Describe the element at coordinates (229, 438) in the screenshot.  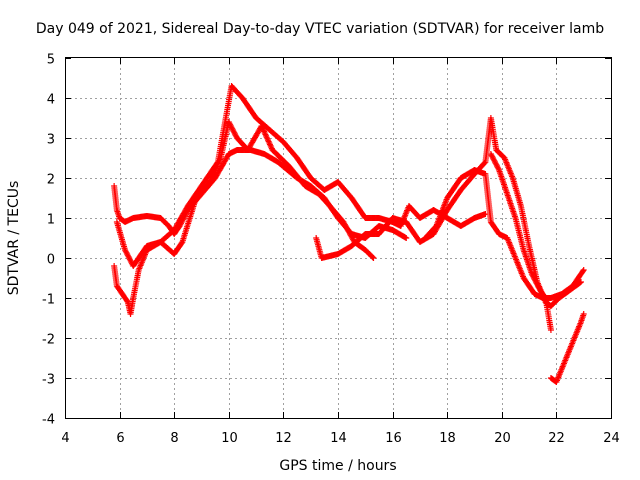
I see `x-tick-label: 10` at that location.